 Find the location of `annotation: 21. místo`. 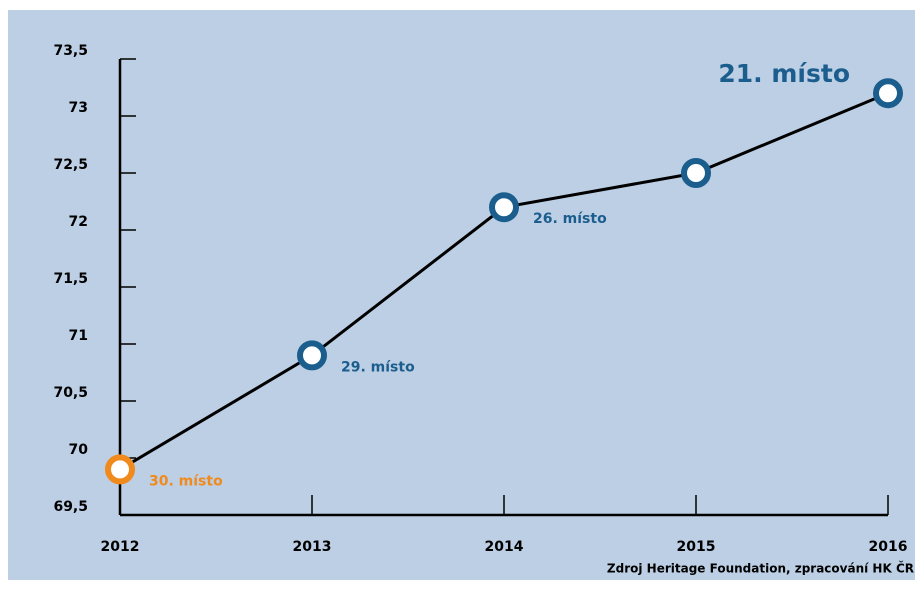

annotation: 21. místo is located at coordinates (784, 73).